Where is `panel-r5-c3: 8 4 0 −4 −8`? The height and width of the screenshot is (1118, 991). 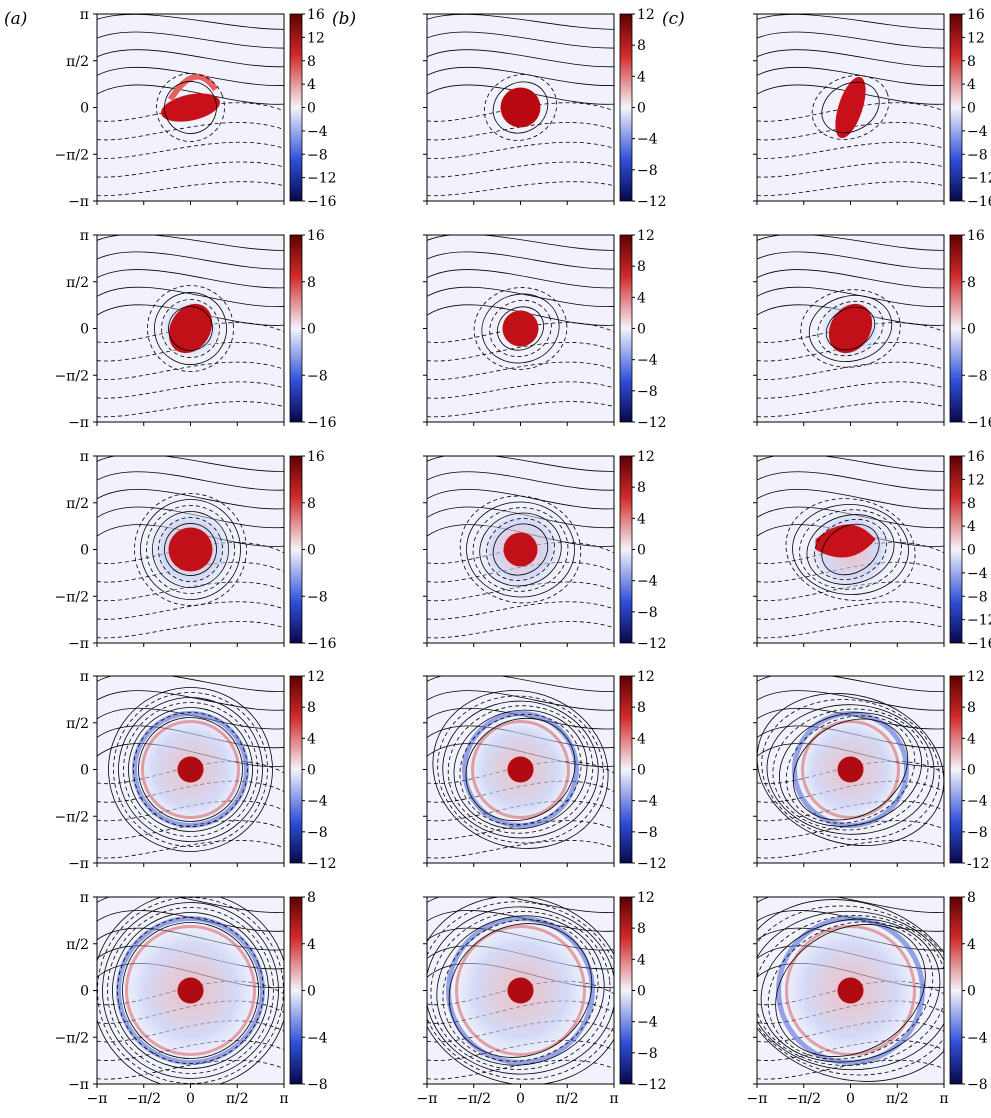
panel-r5-c3: 8 4 0 −4 −8 is located at coordinates (870, 991).